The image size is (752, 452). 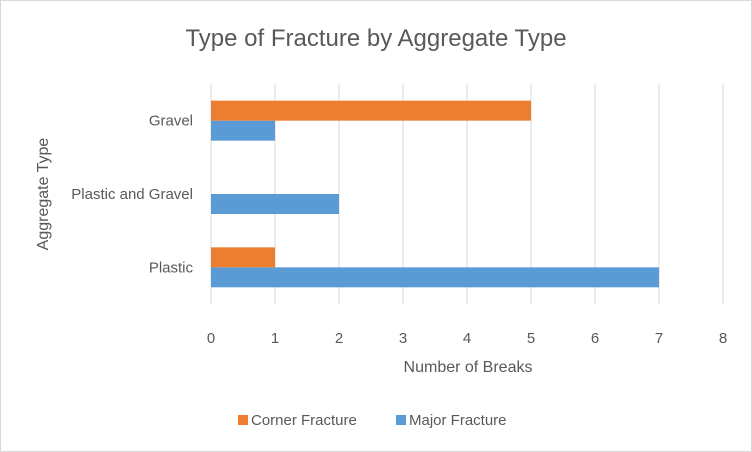 What do you see at coordinates (304, 420) in the screenshot?
I see `legend-label: Corner Fracture` at bounding box center [304, 420].